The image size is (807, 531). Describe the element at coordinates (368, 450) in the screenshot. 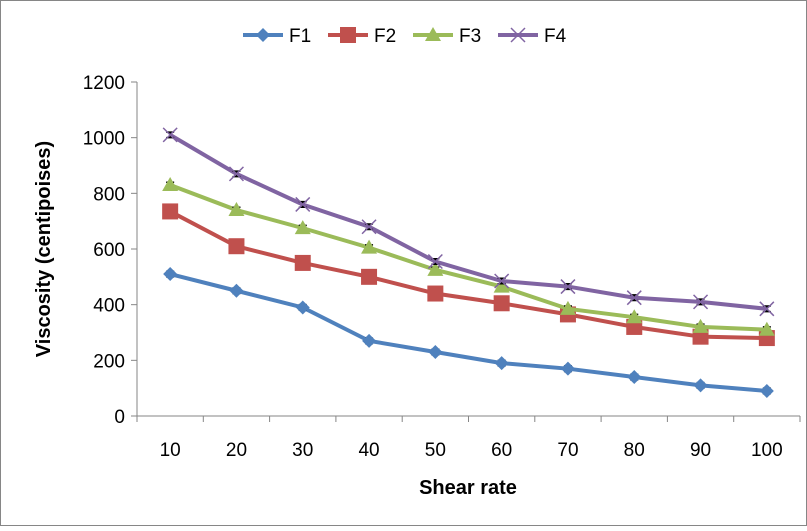

I see `x-tick-label: 40` at that location.